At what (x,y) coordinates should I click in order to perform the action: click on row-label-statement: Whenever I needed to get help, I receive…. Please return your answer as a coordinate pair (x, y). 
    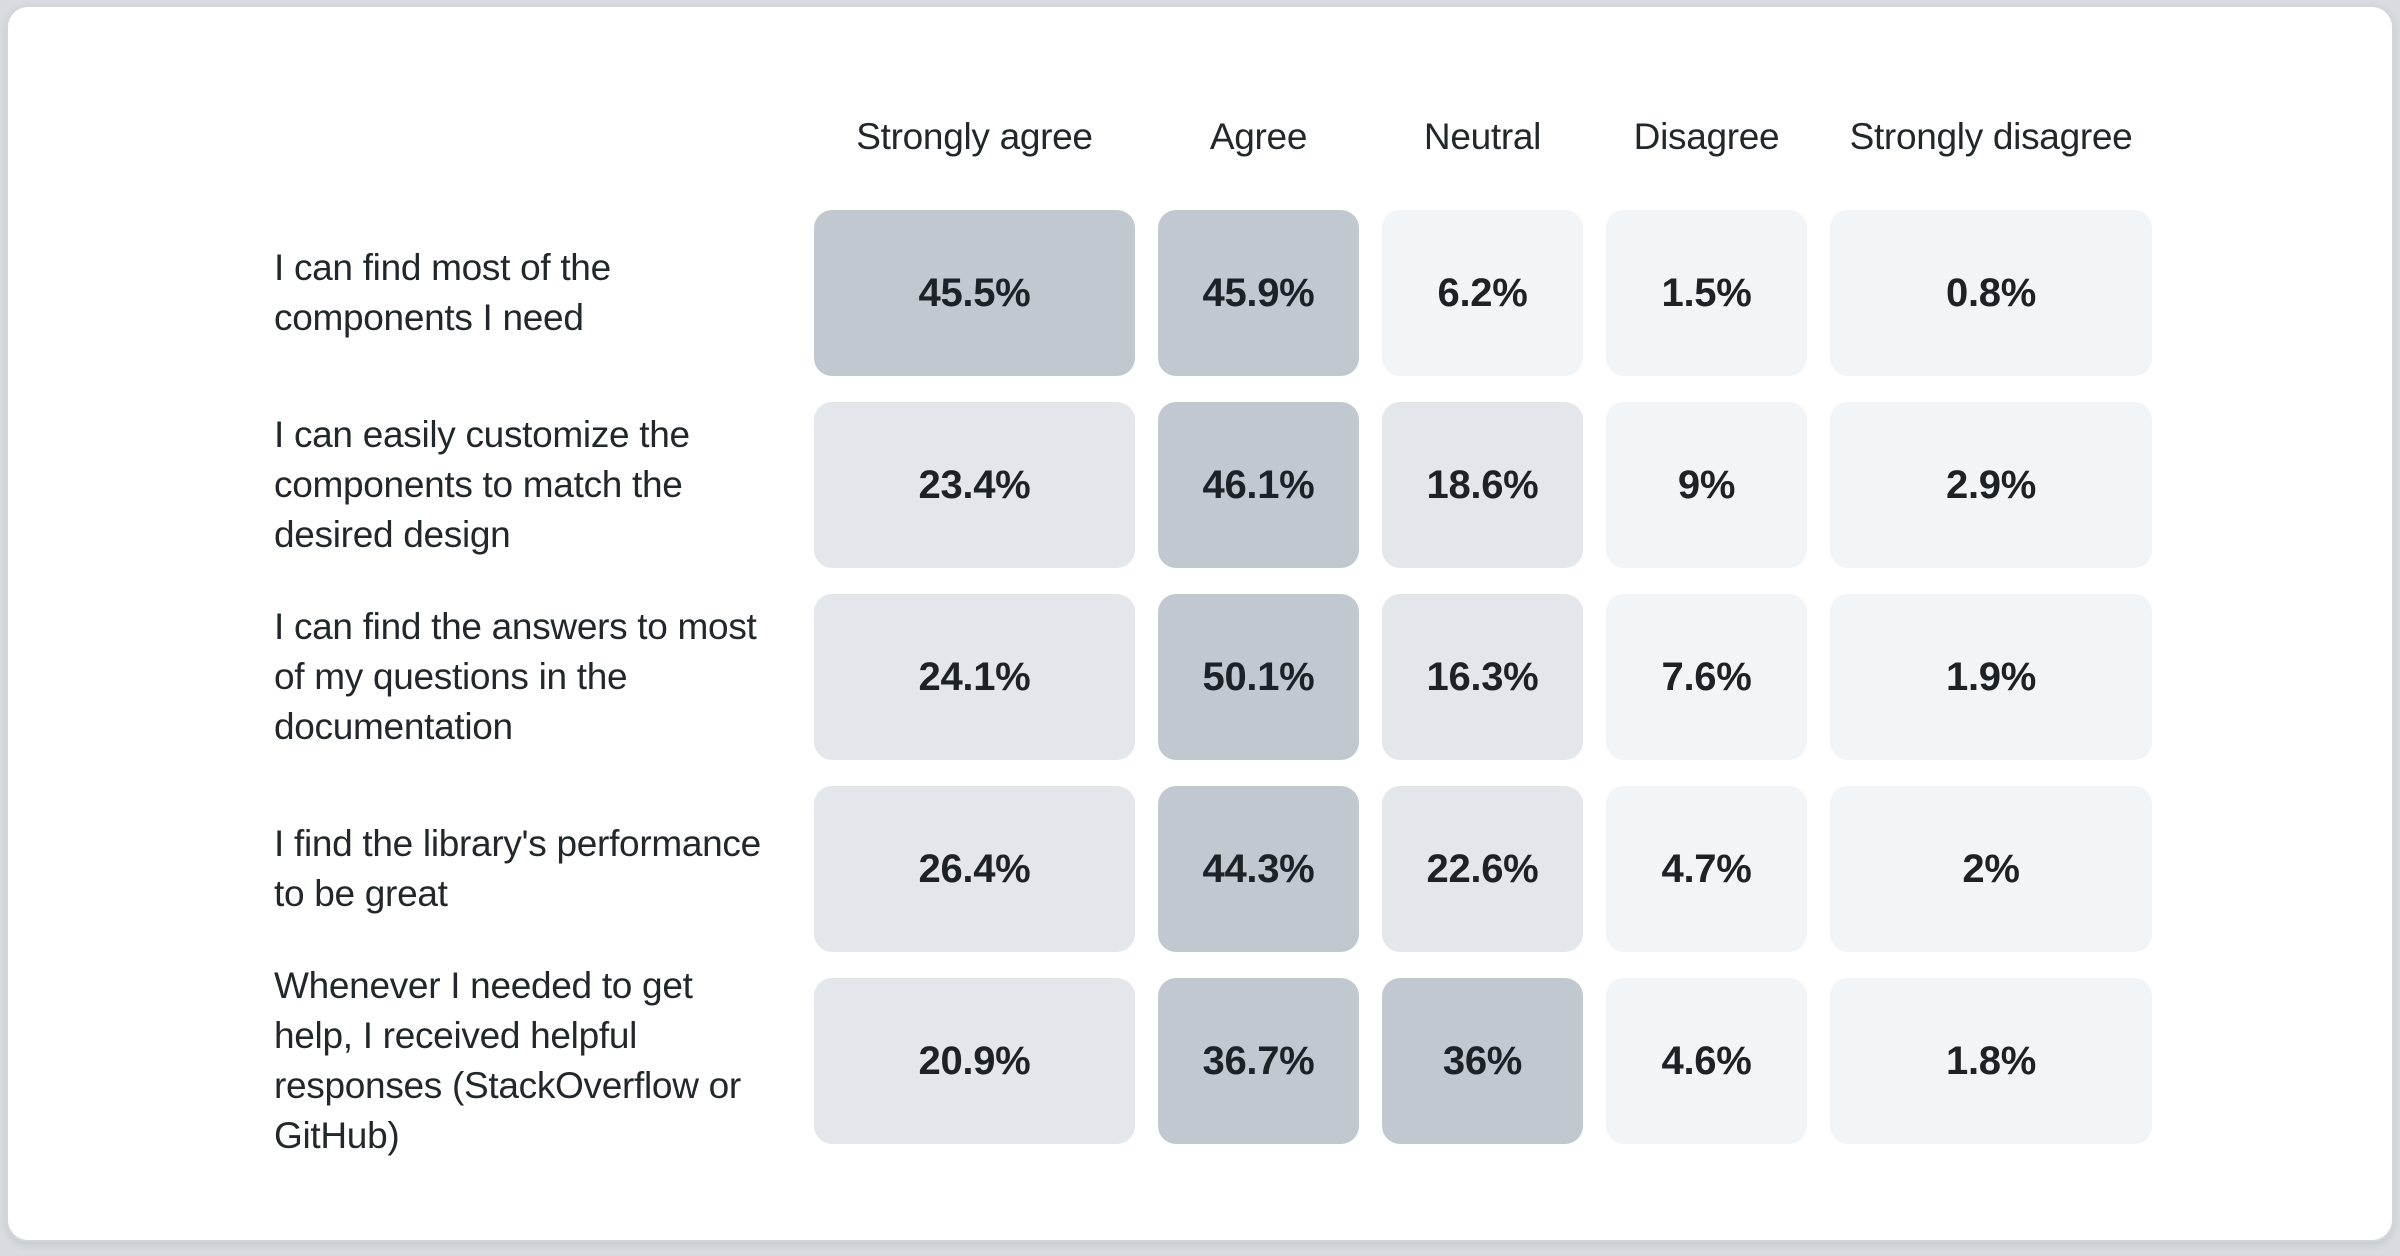
    Looking at the image, I should click on (507, 1060).